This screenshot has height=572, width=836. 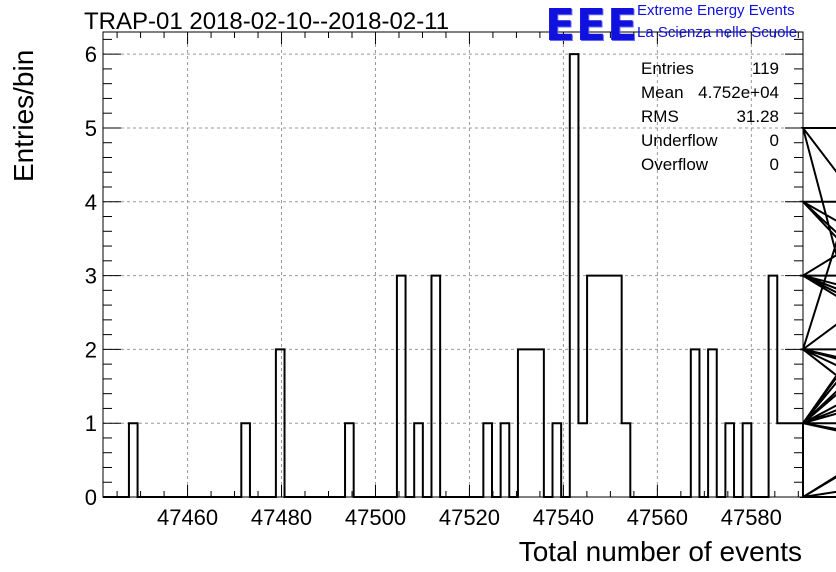 What do you see at coordinates (716, 10) in the screenshot?
I see `logo-line-1: Extreme Energy Events` at bounding box center [716, 10].